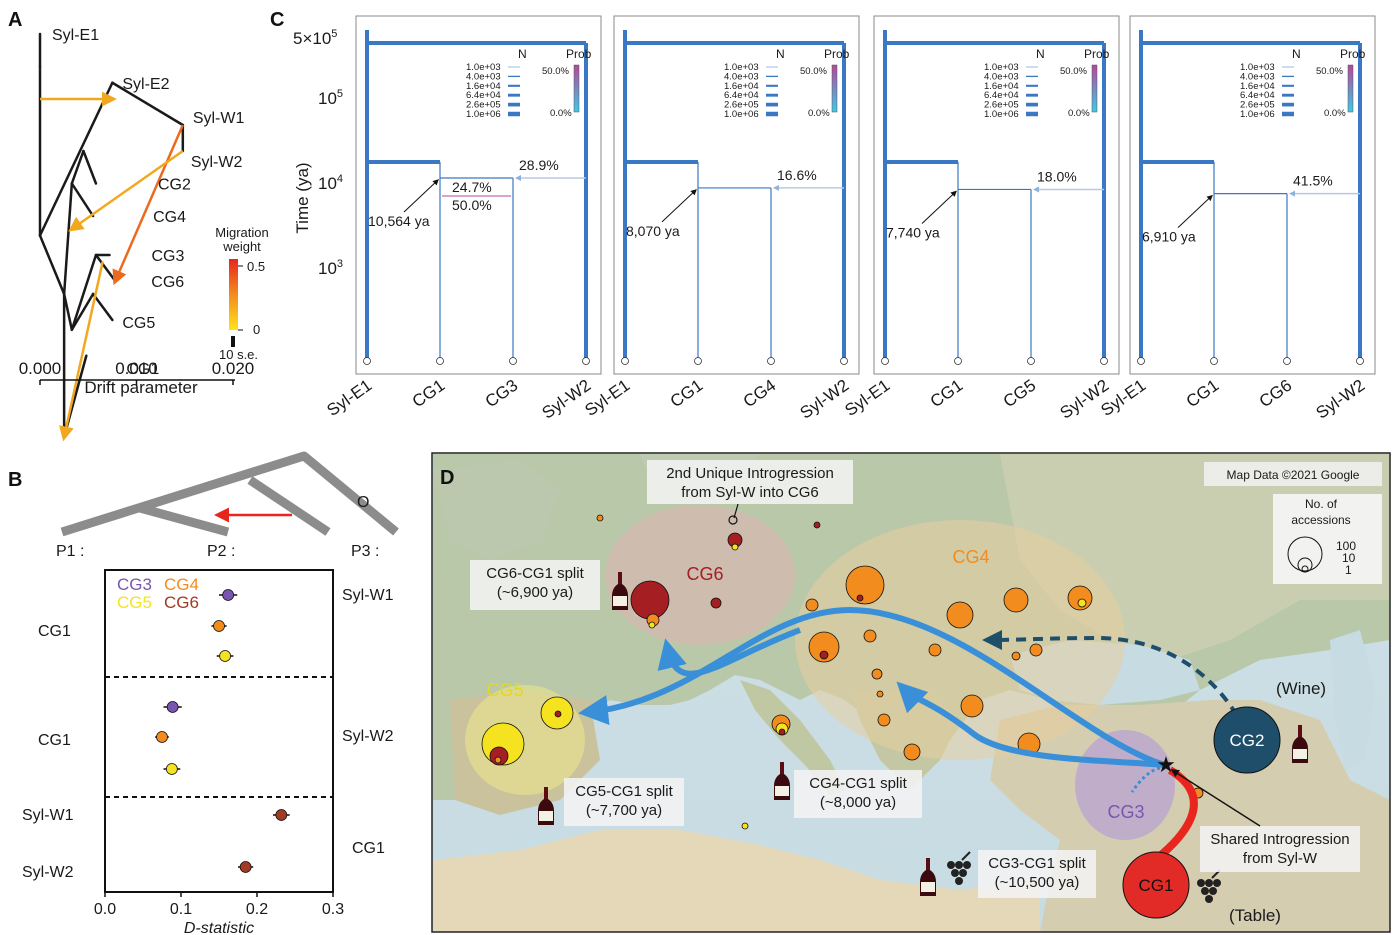  What do you see at coordinates (222, 731) in the screenshot?
I see `d-stat-points` at bounding box center [222, 731].